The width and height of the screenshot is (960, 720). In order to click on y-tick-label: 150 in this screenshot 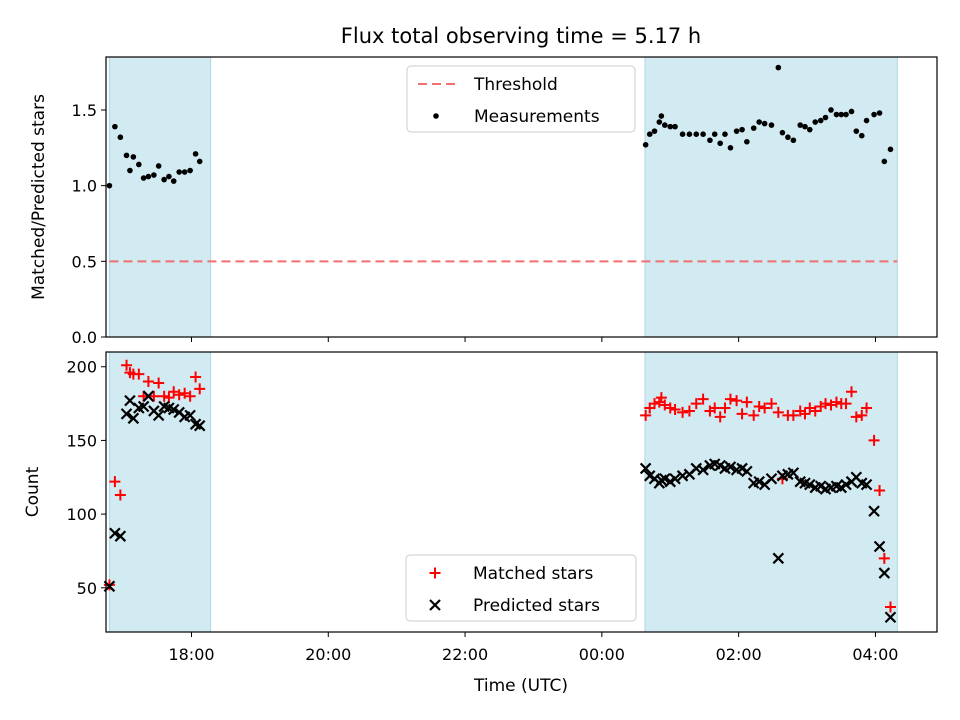, I will do `click(81, 440)`.